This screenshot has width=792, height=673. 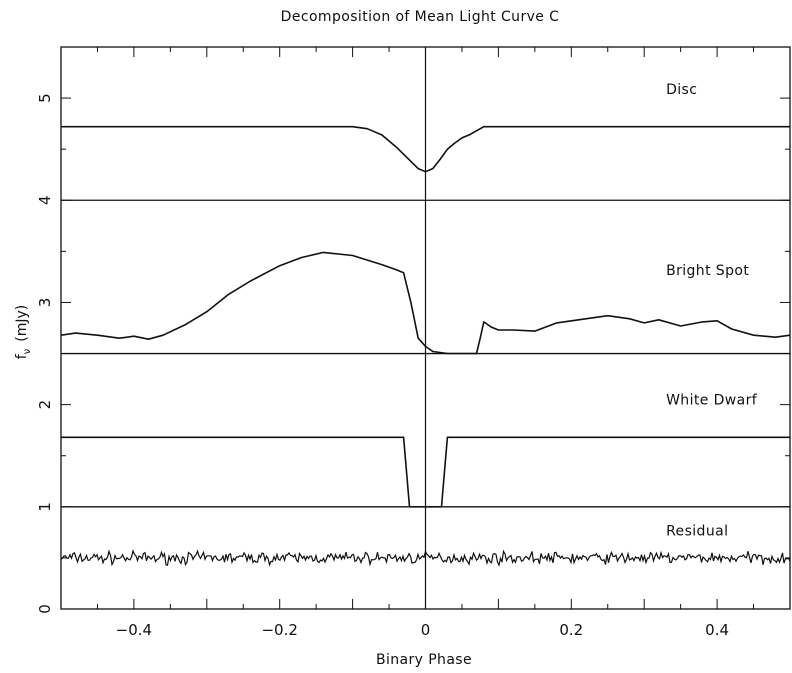 I want to click on y-tick-label: 5, so click(x=45, y=98).